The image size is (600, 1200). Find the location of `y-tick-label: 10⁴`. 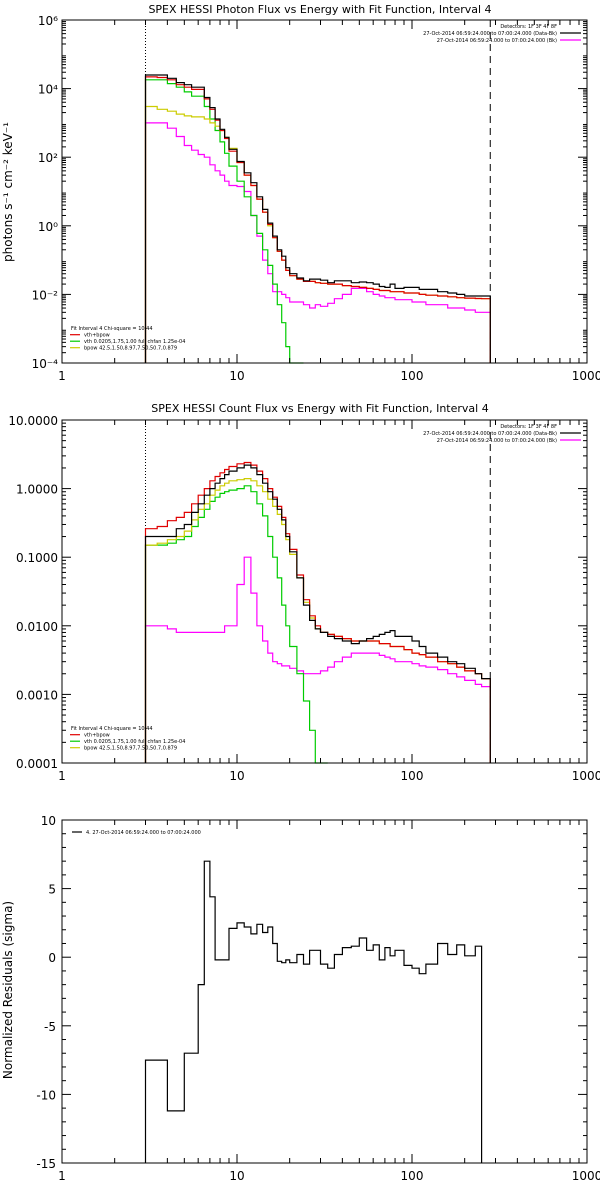

y-tick-label: 10⁴ is located at coordinates (48, 90).